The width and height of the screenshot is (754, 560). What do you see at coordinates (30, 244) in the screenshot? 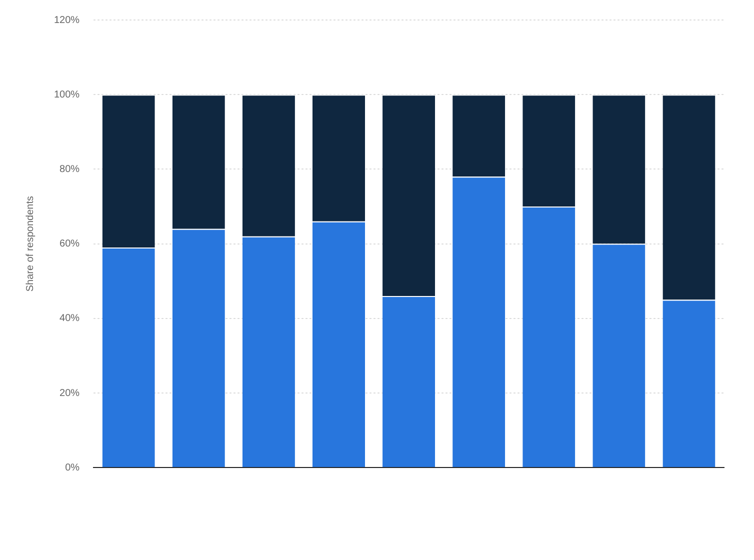
I see `y-axis-title: Share of respondents` at bounding box center [30, 244].